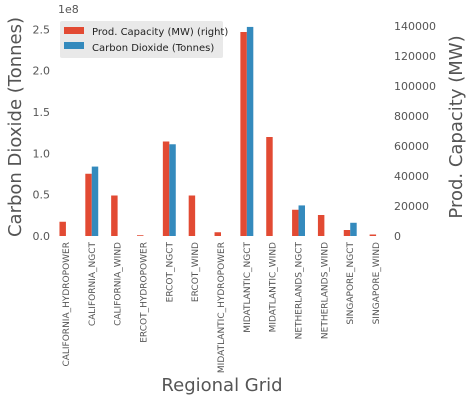 Image resolution: width=471 pixels, height=402 pixels. Describe the element at coordinates (353, 229) in the screenshot. I see `bar-carbon-singapore_ngct` at that location.